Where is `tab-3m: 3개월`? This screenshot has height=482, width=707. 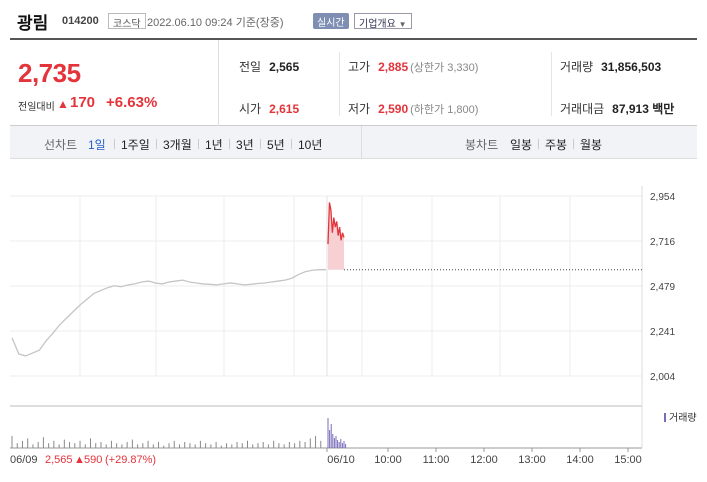
tab-3m: 3개월 is located at coordinates (177, 145).